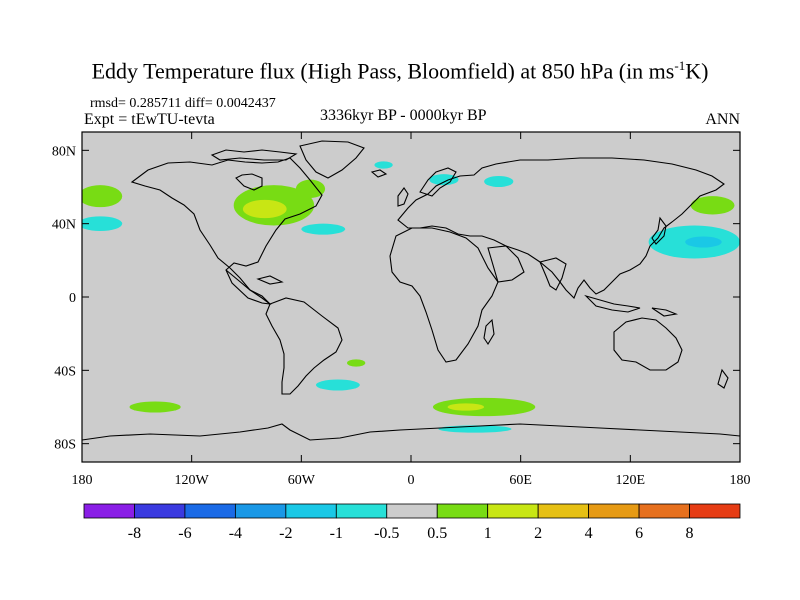  What do you see at coordinates (659, 230) in the screenshot?
I see `coast-japan` at bounding box center [659, 230].